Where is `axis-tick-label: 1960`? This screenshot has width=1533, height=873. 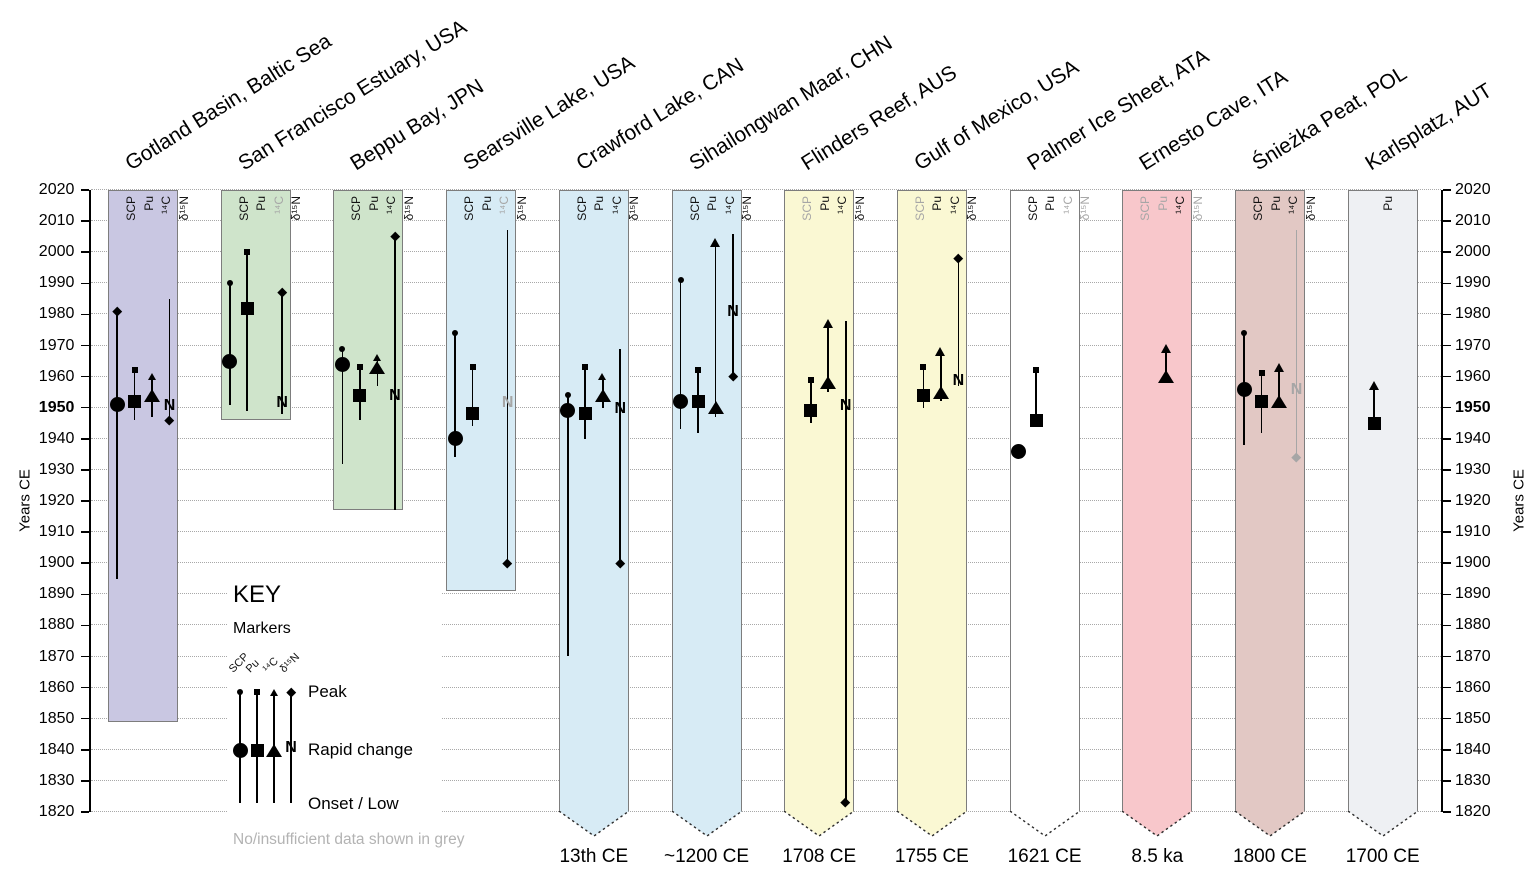
axis-tick-label: 1960 is located at coordinates (56, 376).